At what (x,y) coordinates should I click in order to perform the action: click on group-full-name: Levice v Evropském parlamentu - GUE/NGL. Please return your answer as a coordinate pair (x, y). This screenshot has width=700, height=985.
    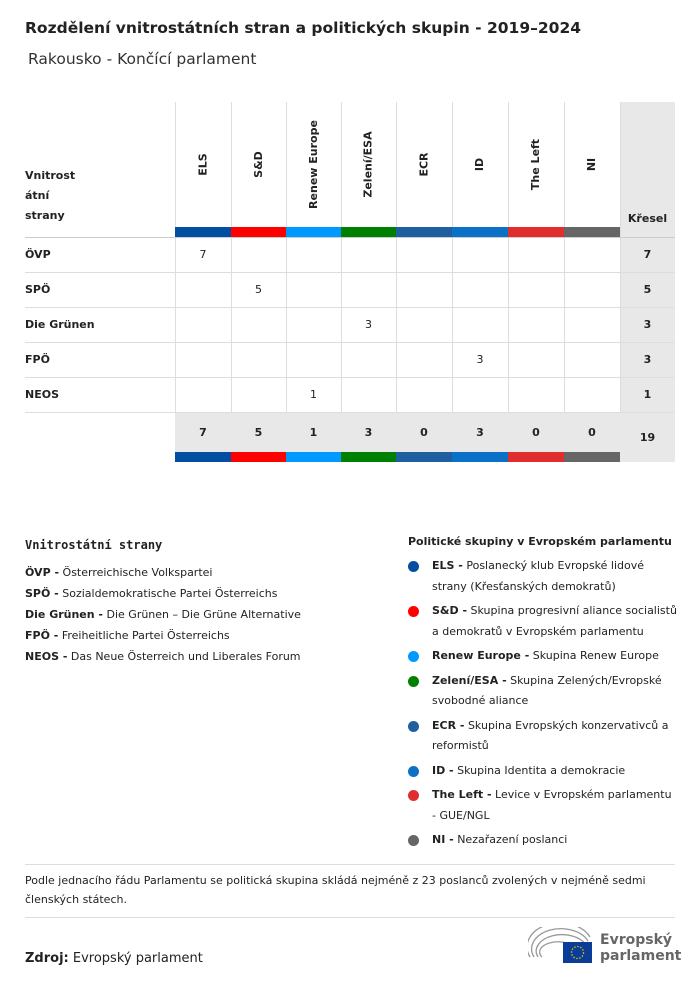
    Looking at the image, I should click on (552, 805).